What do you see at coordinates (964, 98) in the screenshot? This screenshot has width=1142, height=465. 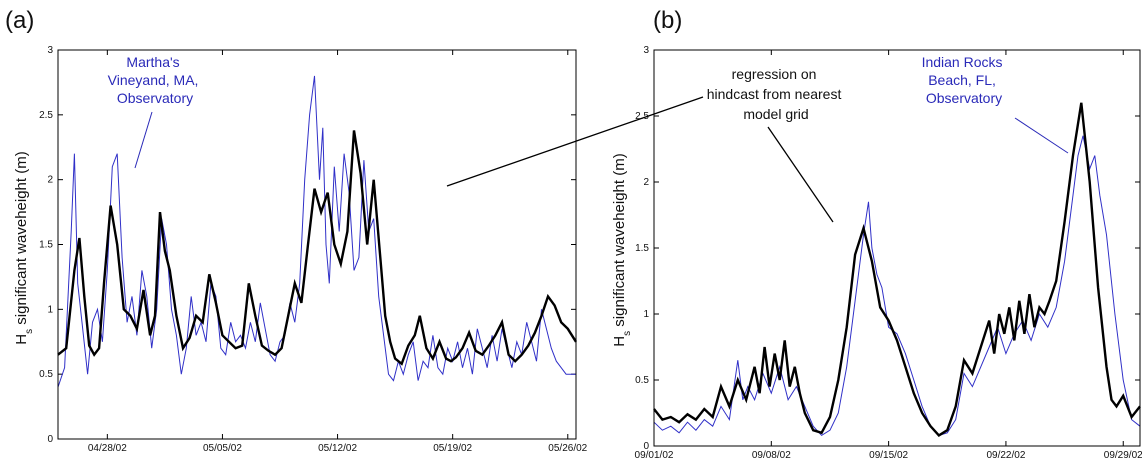 I see `panel-b-obs-ann-line3: Observatory` at bounding box center [964, 98].